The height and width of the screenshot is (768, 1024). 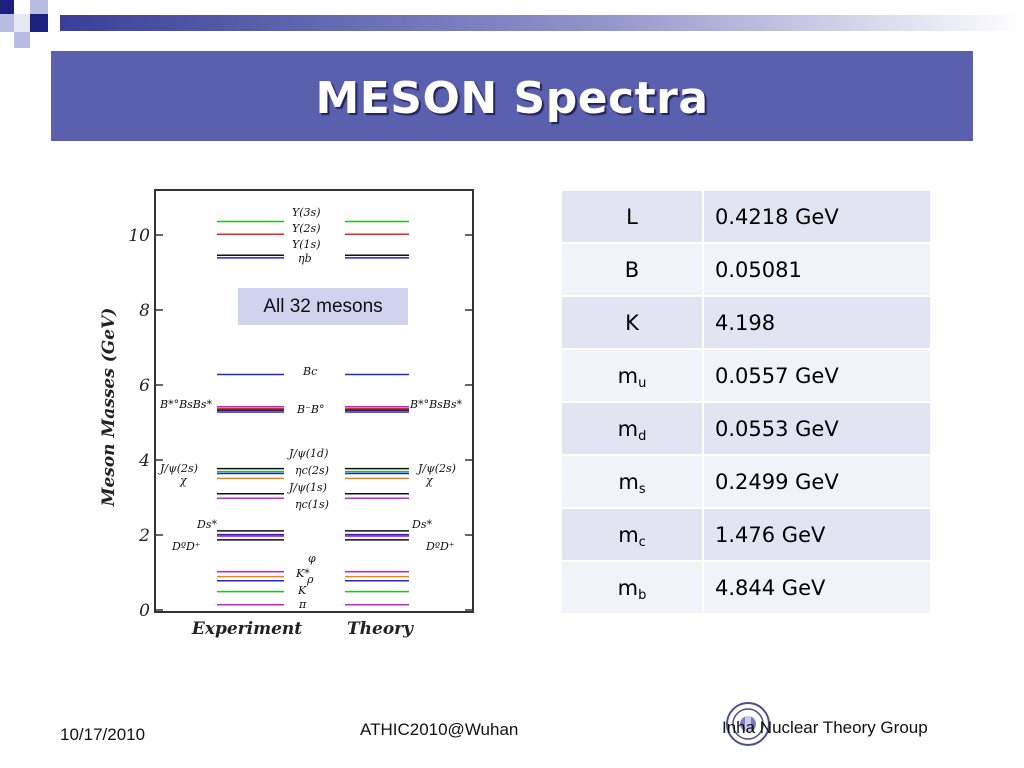 I want to click on y-tick-label: 10, so click(x=139, y=236).